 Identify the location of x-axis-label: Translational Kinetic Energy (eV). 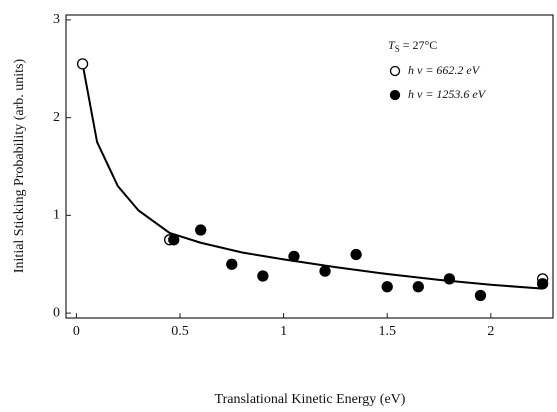
(310, 399).